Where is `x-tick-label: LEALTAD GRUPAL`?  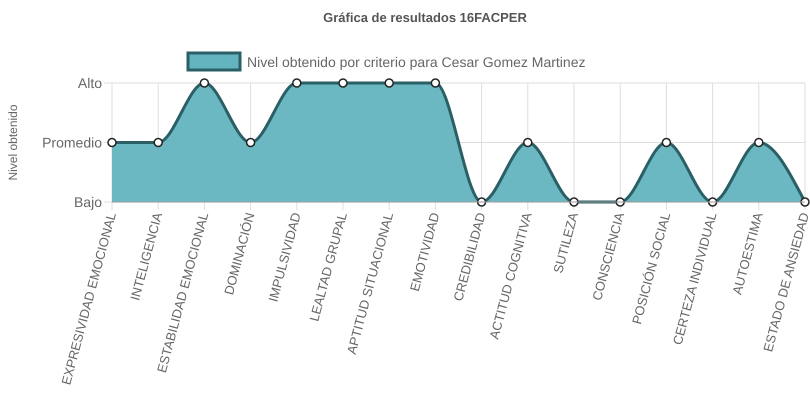 x-tick-label: LEALTAD GRUPAL is located at coordinates (328, 266).